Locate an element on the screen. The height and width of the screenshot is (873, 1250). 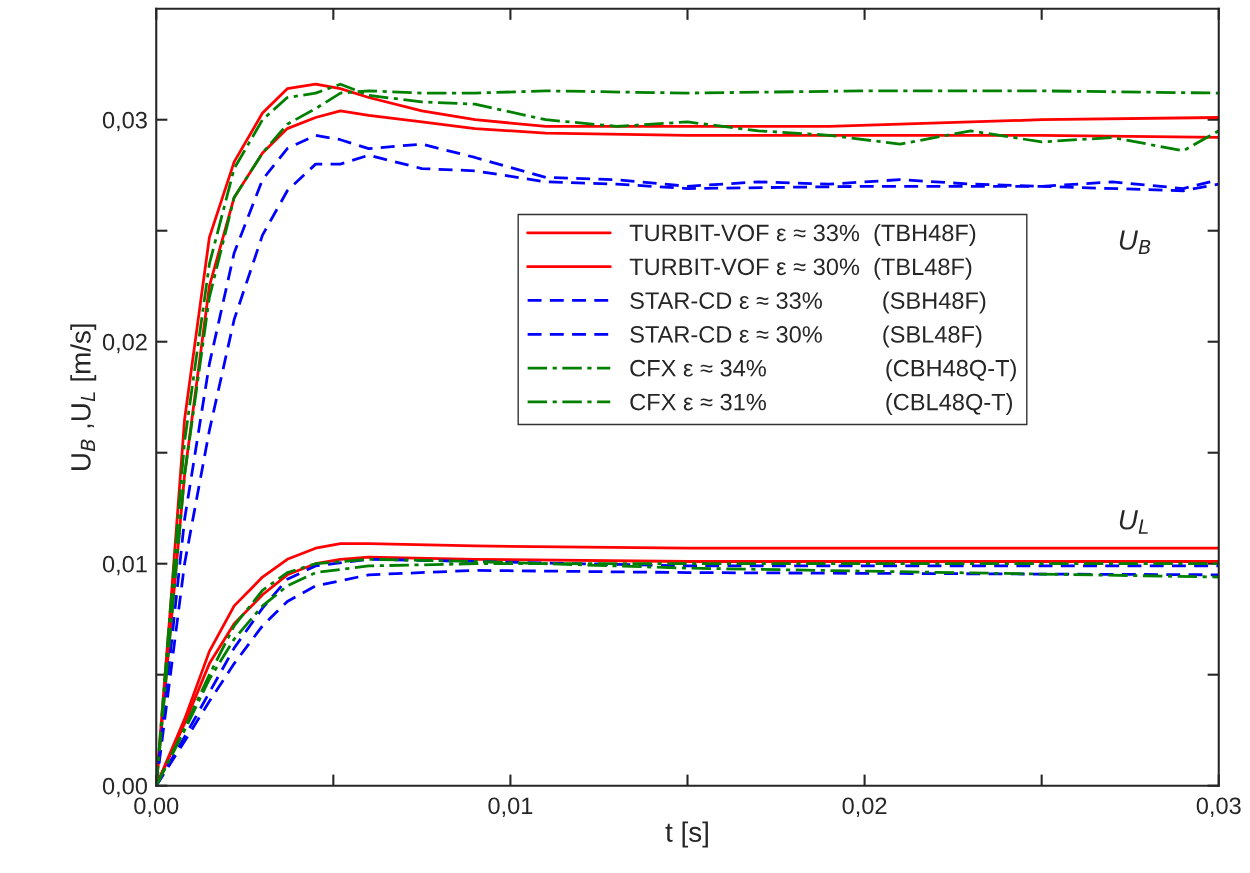
x-tick-label: 0,03 is located at coordinates (1218, 807).